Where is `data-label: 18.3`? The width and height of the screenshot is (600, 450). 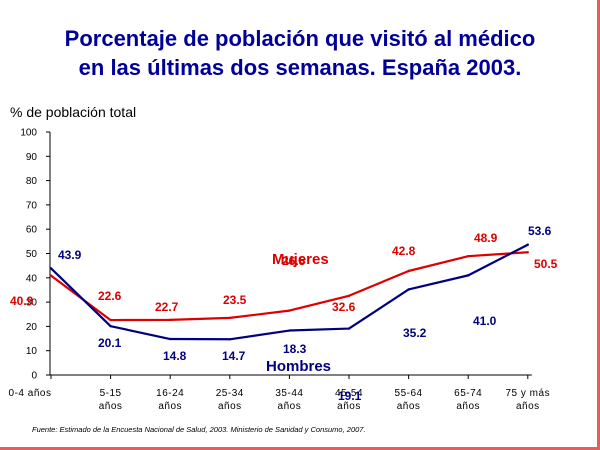 data-label: 18.3 is located at coordinates (295, 349).